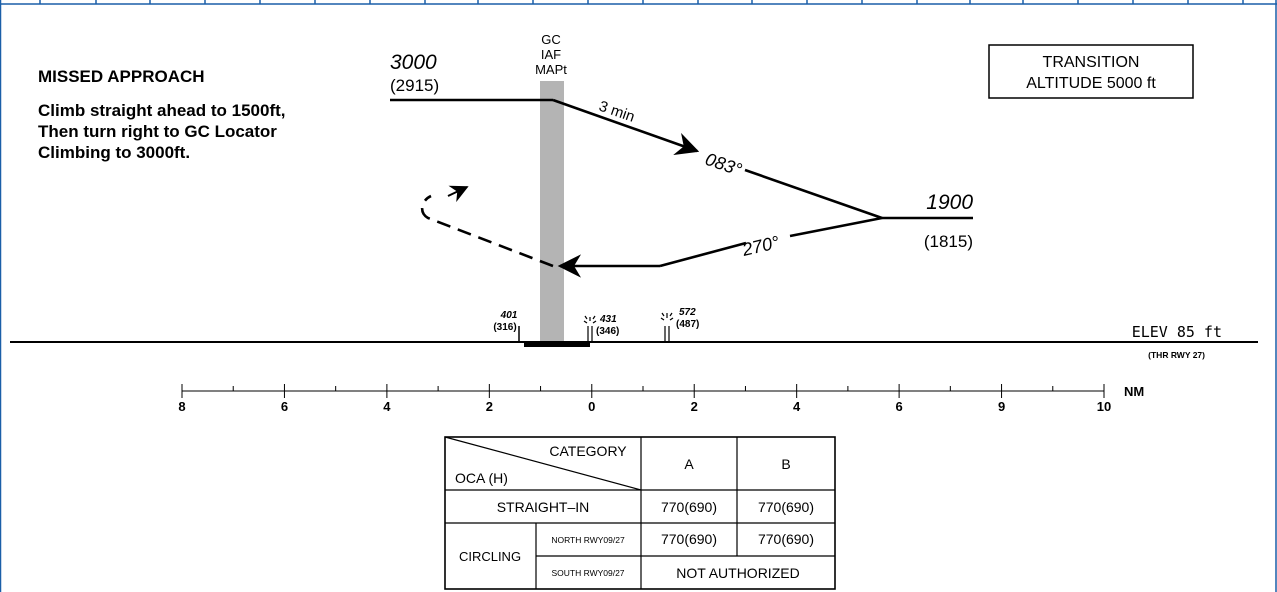 The width and height of the screenshot is (1277, 592). Describe the element at coordinates (551, 39) in the screenshot. I see `fix-label-gc: GC` at that location.